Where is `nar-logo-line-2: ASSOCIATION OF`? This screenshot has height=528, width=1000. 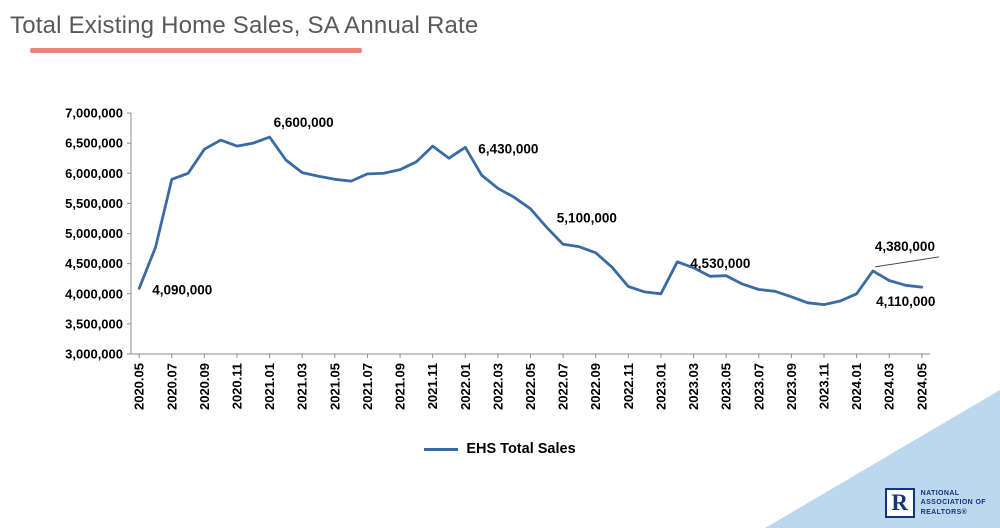
nar-logo-line-2: ASSOCIATION OF is located at coordinates (953, 503).